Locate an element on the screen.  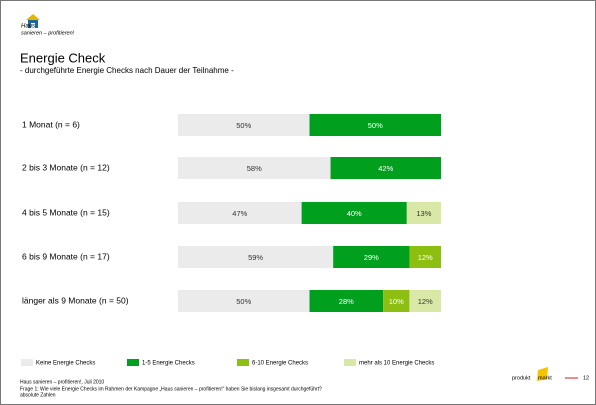
value-label: 13% is located at coordinates (423, 213).